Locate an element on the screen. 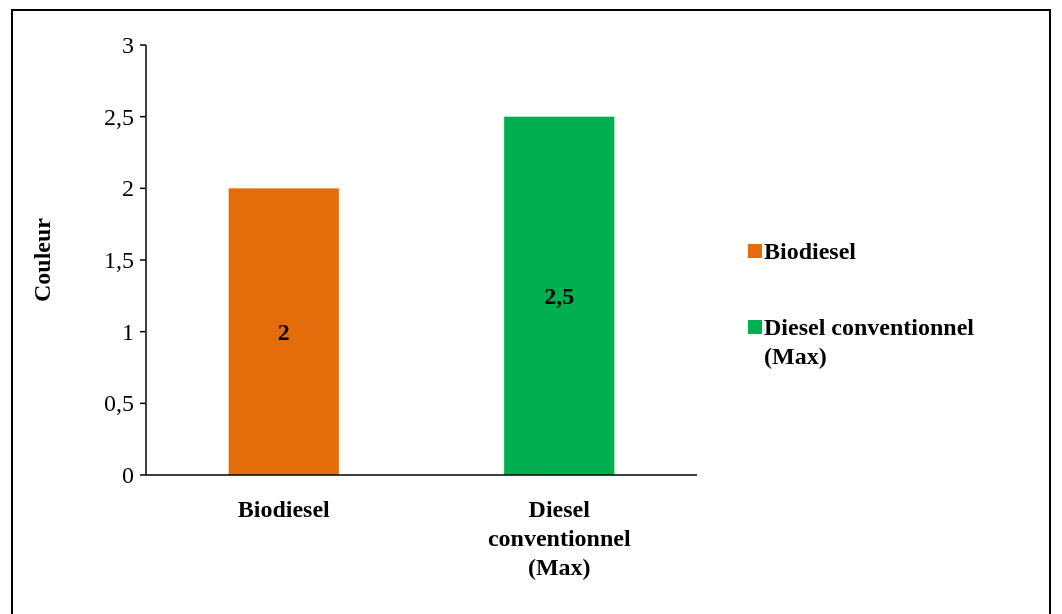 The image size is (1062, 614). y-axis-title: Couleur is located at coordinates (42, 259).